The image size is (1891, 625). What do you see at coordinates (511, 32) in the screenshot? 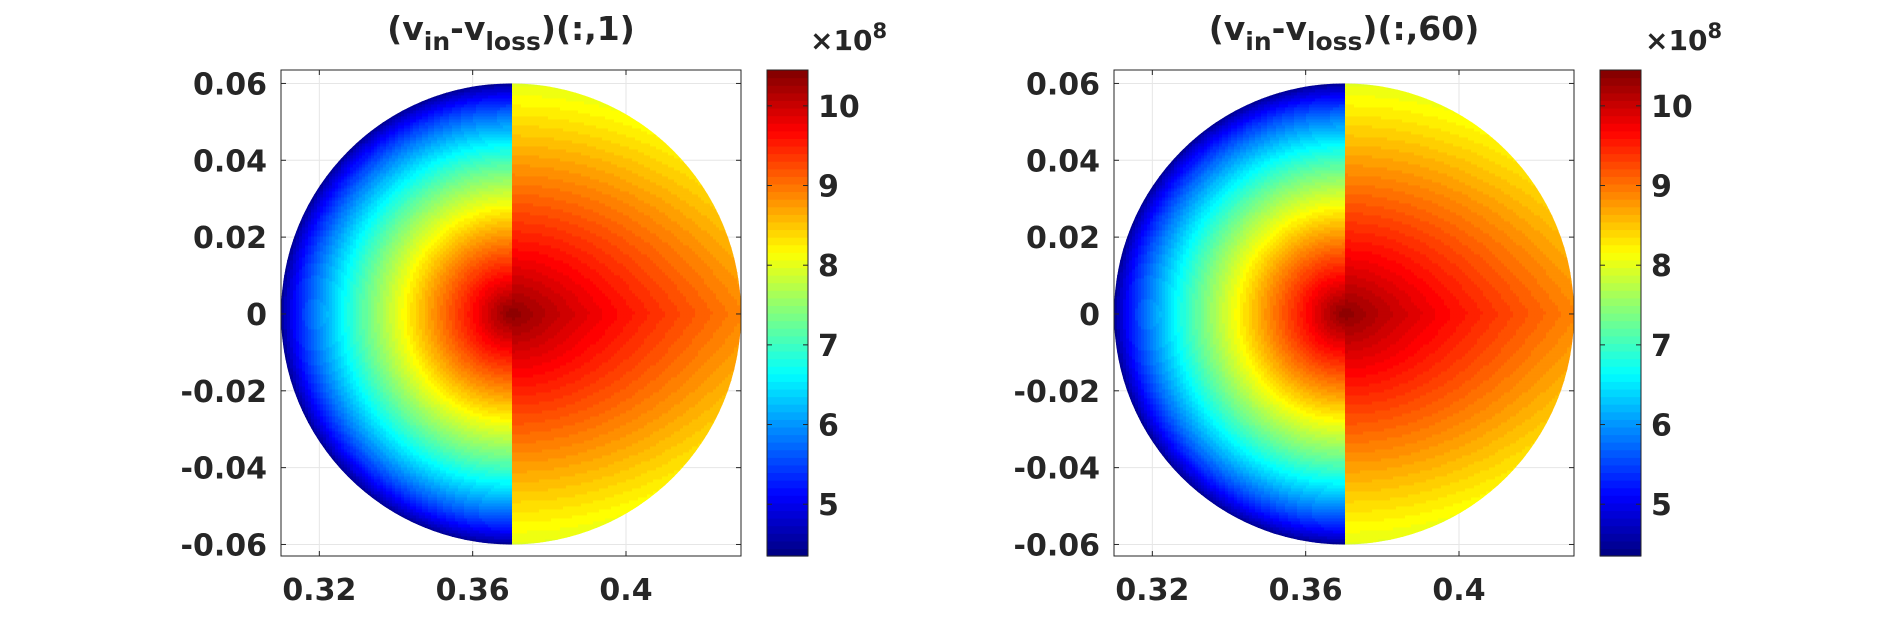
I see `chart-title: (vin-vloss)(:,1)` at bounding box center [511, 32].